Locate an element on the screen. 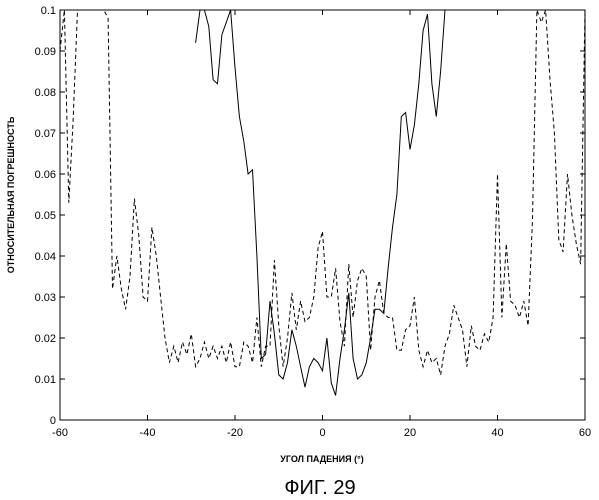 Image resolution: width=599 pixels, height=500 pixels. x-tick-label: -40 is located at coordinates (148, 433).